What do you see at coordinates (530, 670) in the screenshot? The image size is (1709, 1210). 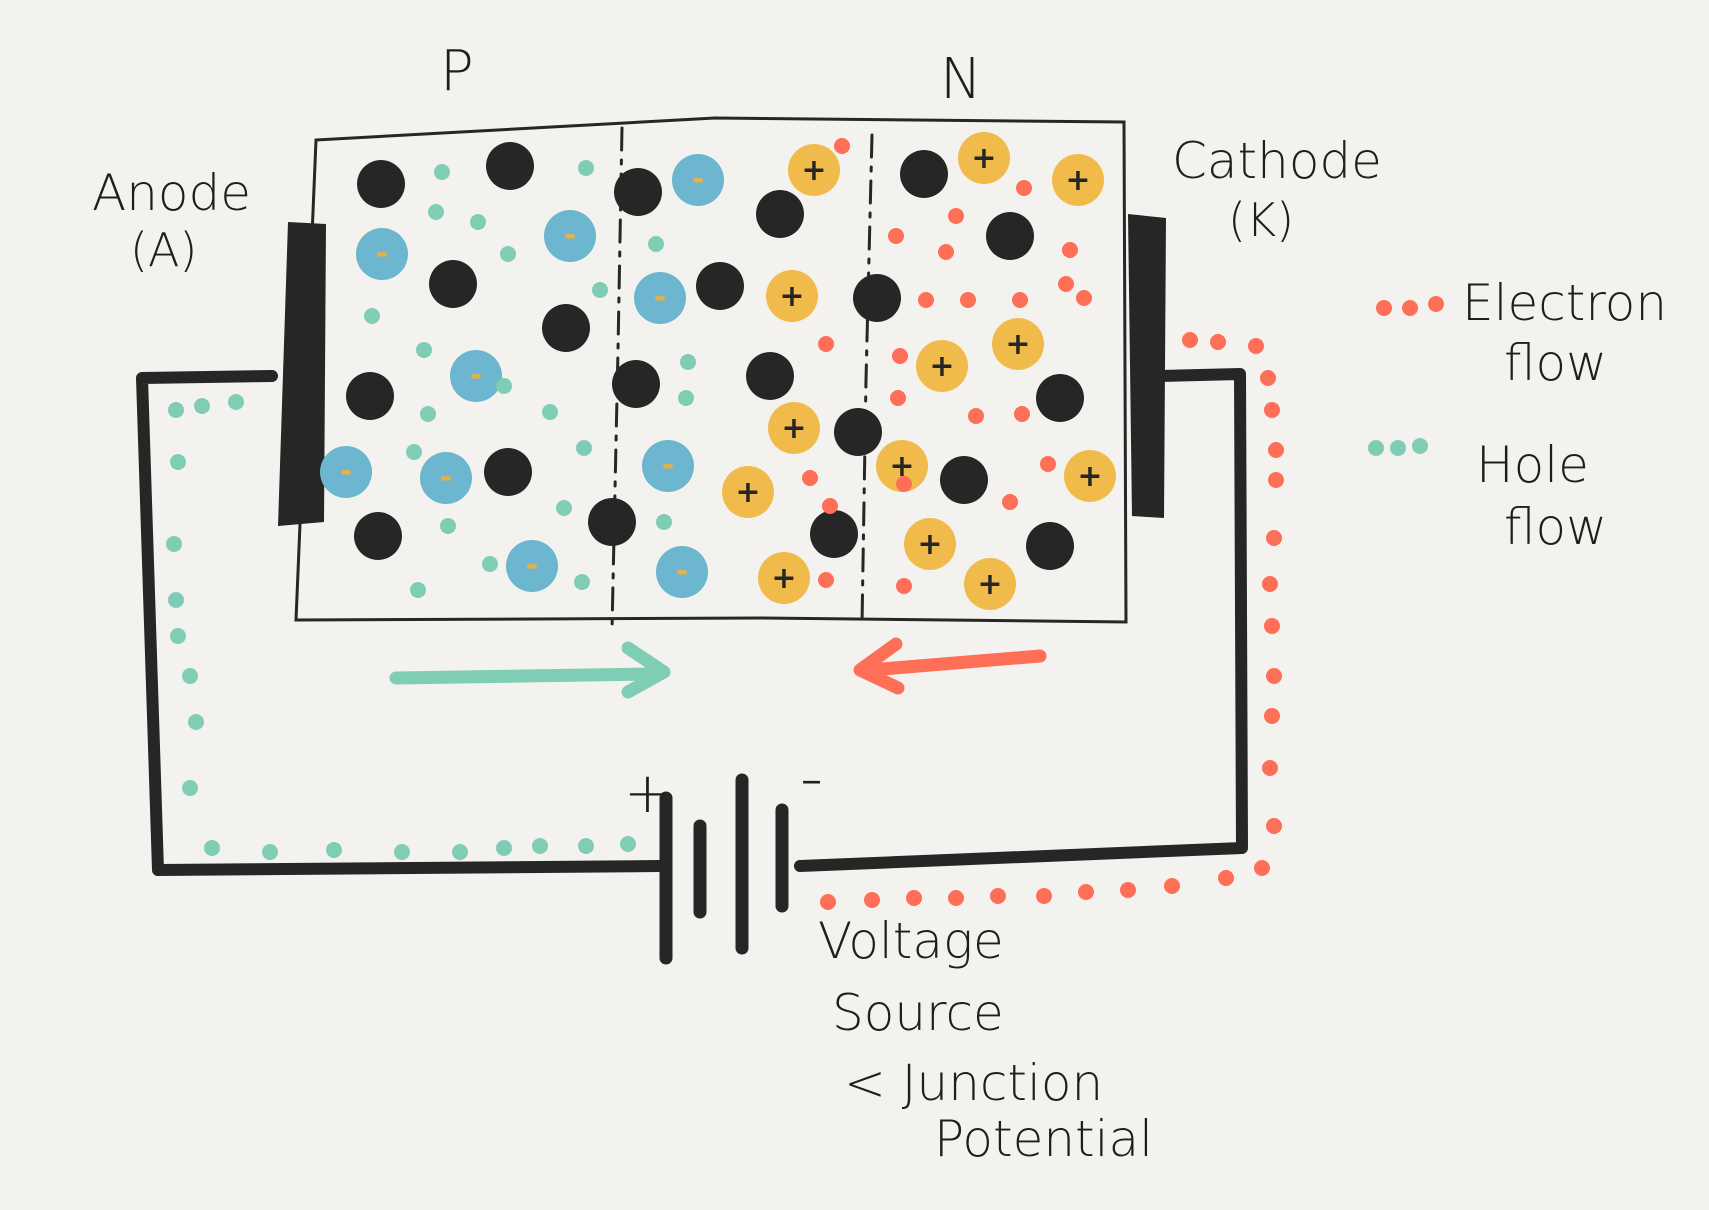 I see `hole-flow-arrow` at bounding box center [530, 670].